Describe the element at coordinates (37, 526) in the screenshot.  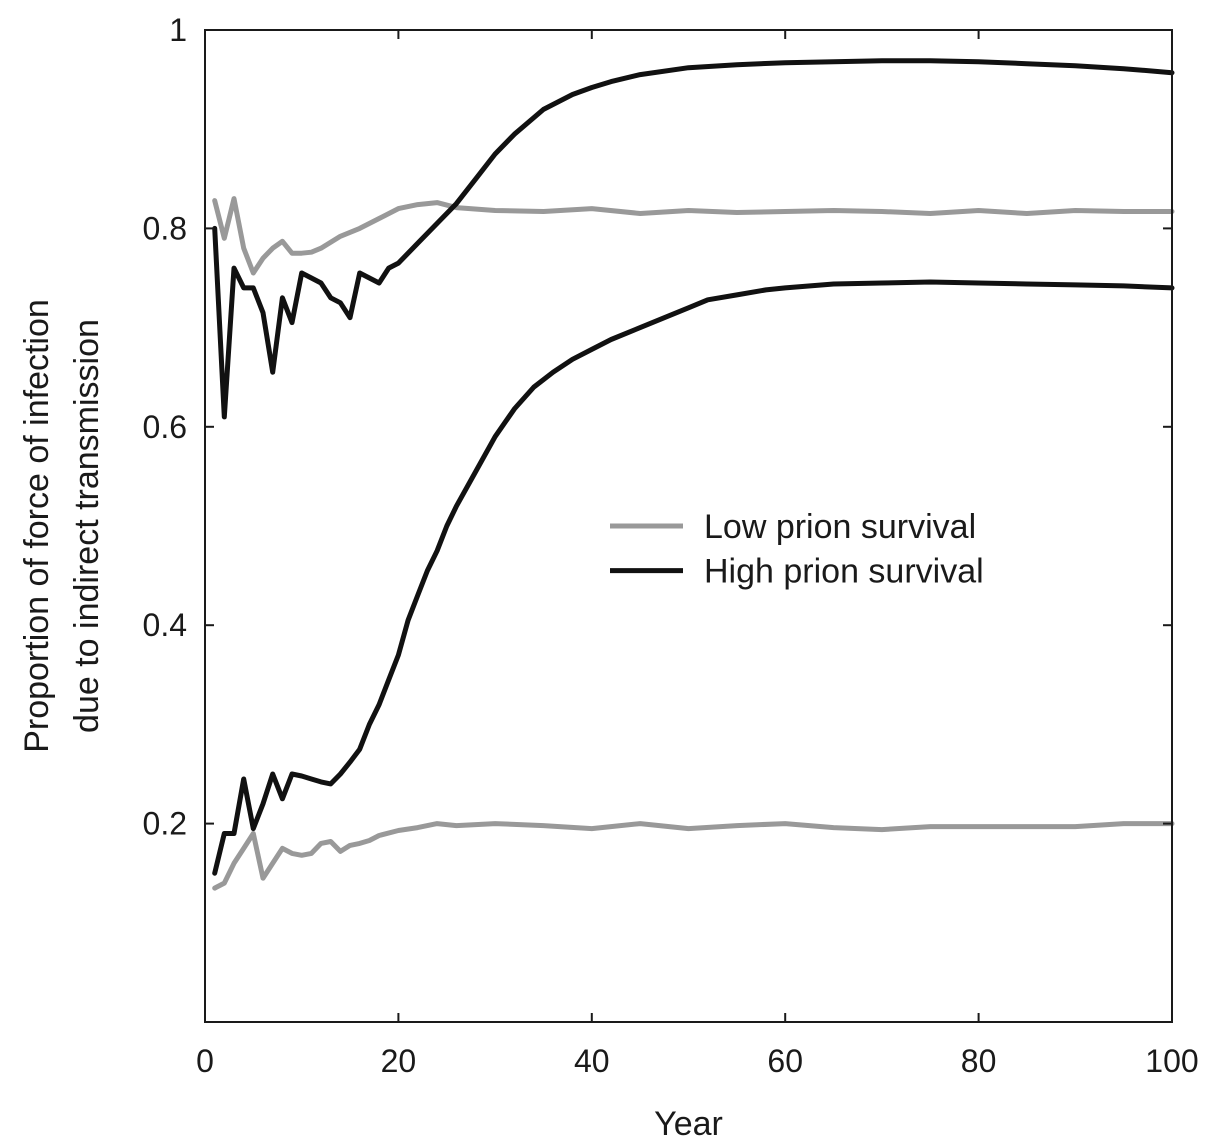
I see `y-axis-title-line-1: Proportion of force of infection` at that location.